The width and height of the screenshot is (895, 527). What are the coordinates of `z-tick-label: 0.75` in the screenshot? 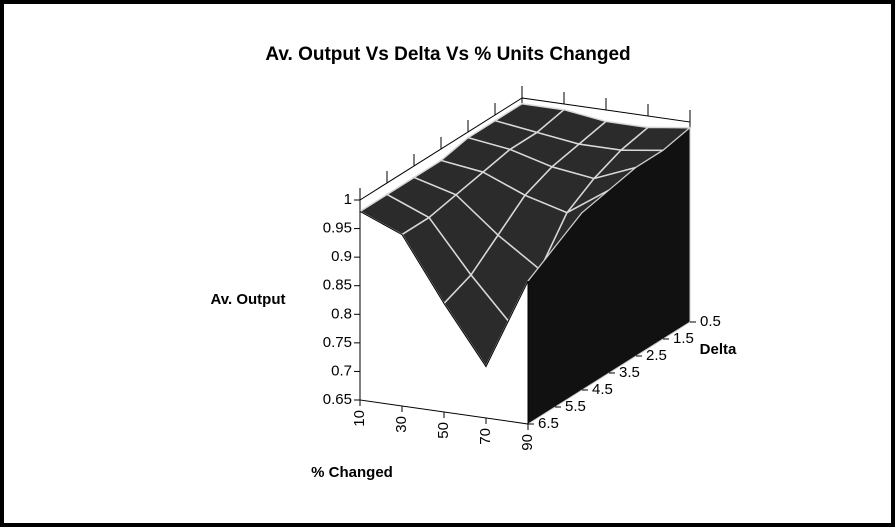 It's located at (337, 342).